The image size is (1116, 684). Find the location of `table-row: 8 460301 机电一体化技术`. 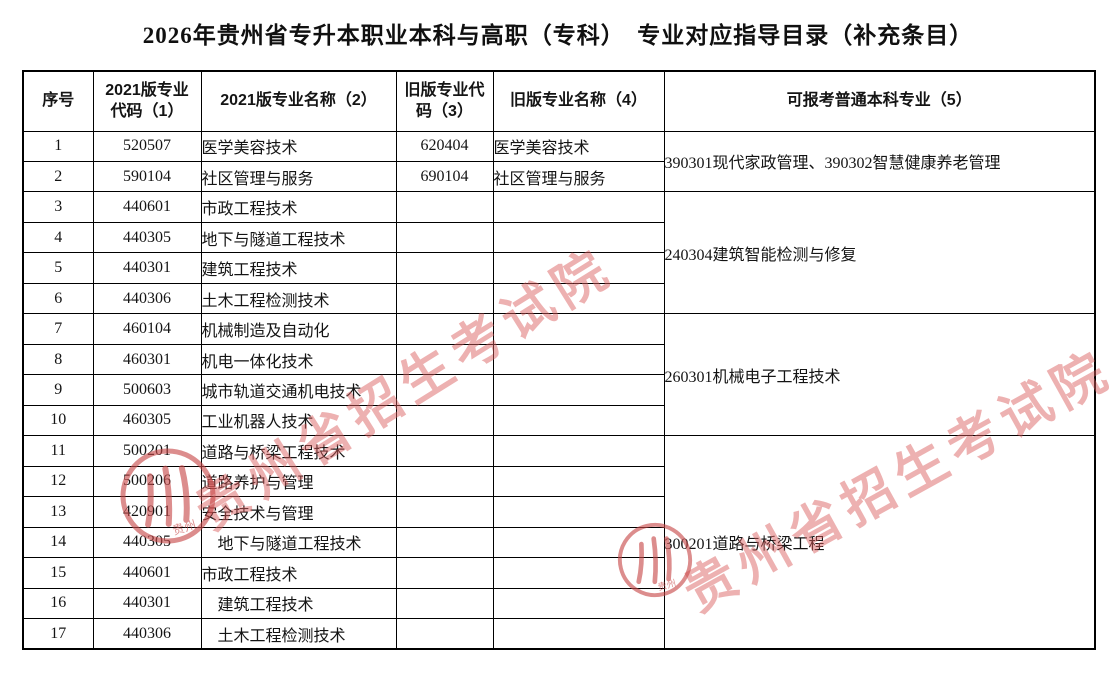

table-row: 8 460301 机电一体化技术 is located at coordinates (558, 359).